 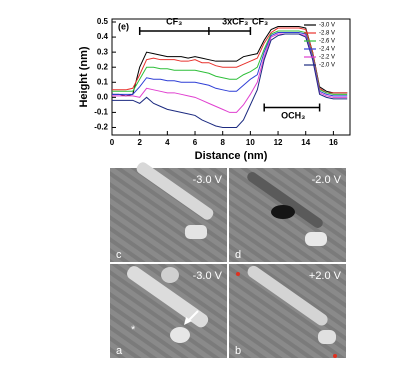 I want to click on y-axis-label: Height (nm), so click(x=84, y=76).